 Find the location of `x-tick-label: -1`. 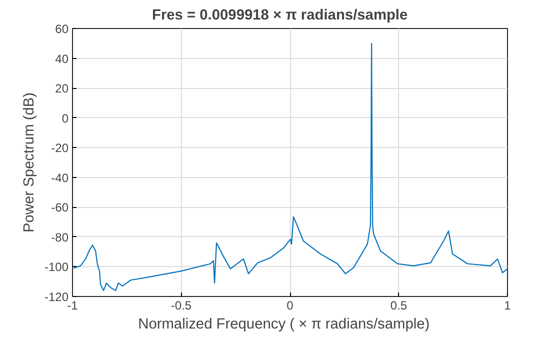

x-tick-label: -1 is located at coordinates (72, 305).